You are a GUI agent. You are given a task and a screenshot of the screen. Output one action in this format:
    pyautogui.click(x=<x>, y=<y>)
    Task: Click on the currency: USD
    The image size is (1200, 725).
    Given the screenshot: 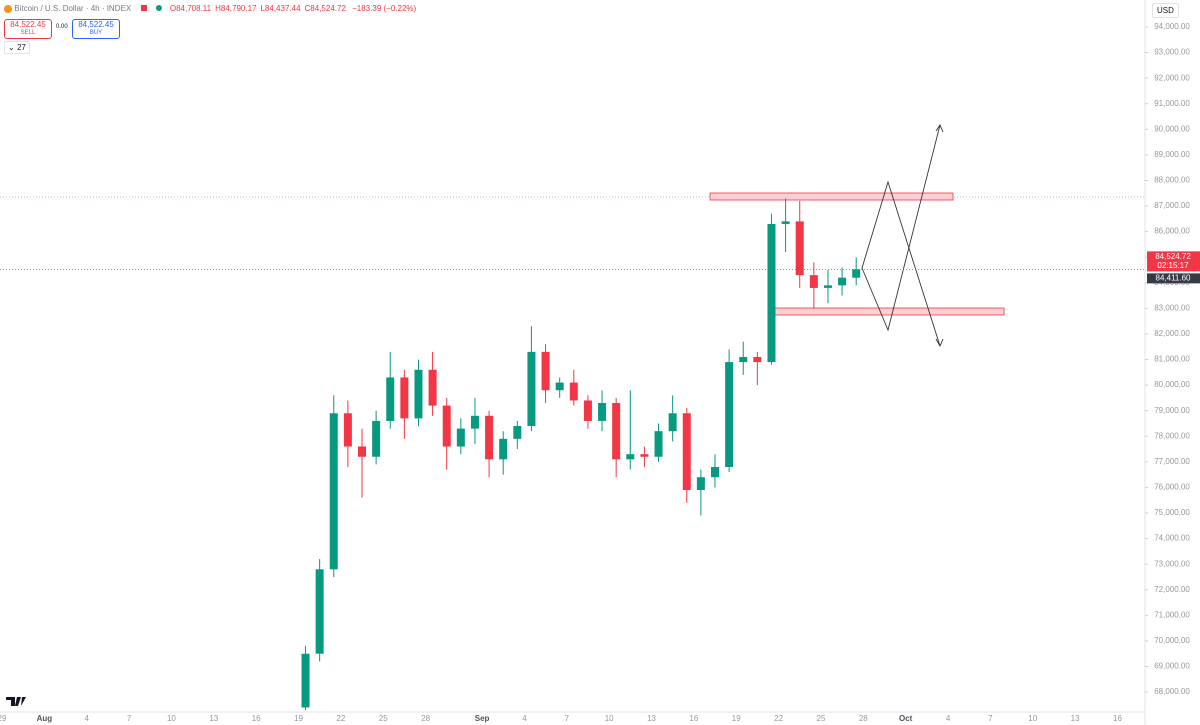 What is the action you would take?
    pyautogui.click(x=1165, y=10)
    